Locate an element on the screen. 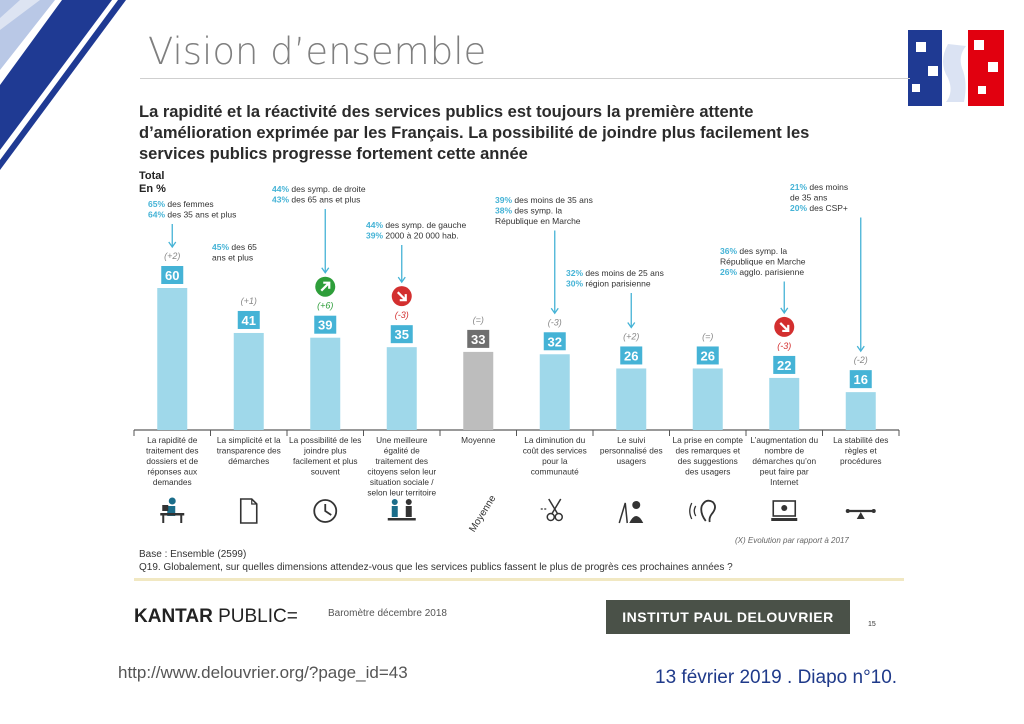  callout-text: 20% des CSP+ is located at coordinates (819, 208).